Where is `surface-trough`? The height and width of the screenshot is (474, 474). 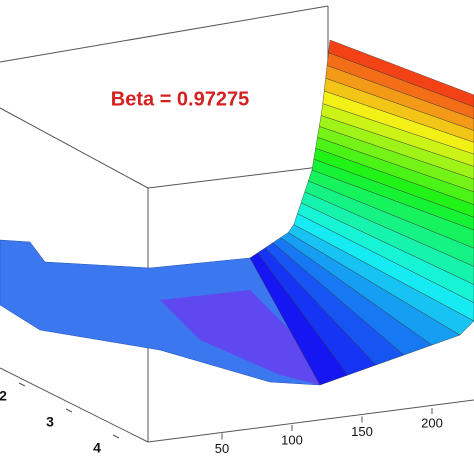 surface-trough is located at coordinates (240, 337).